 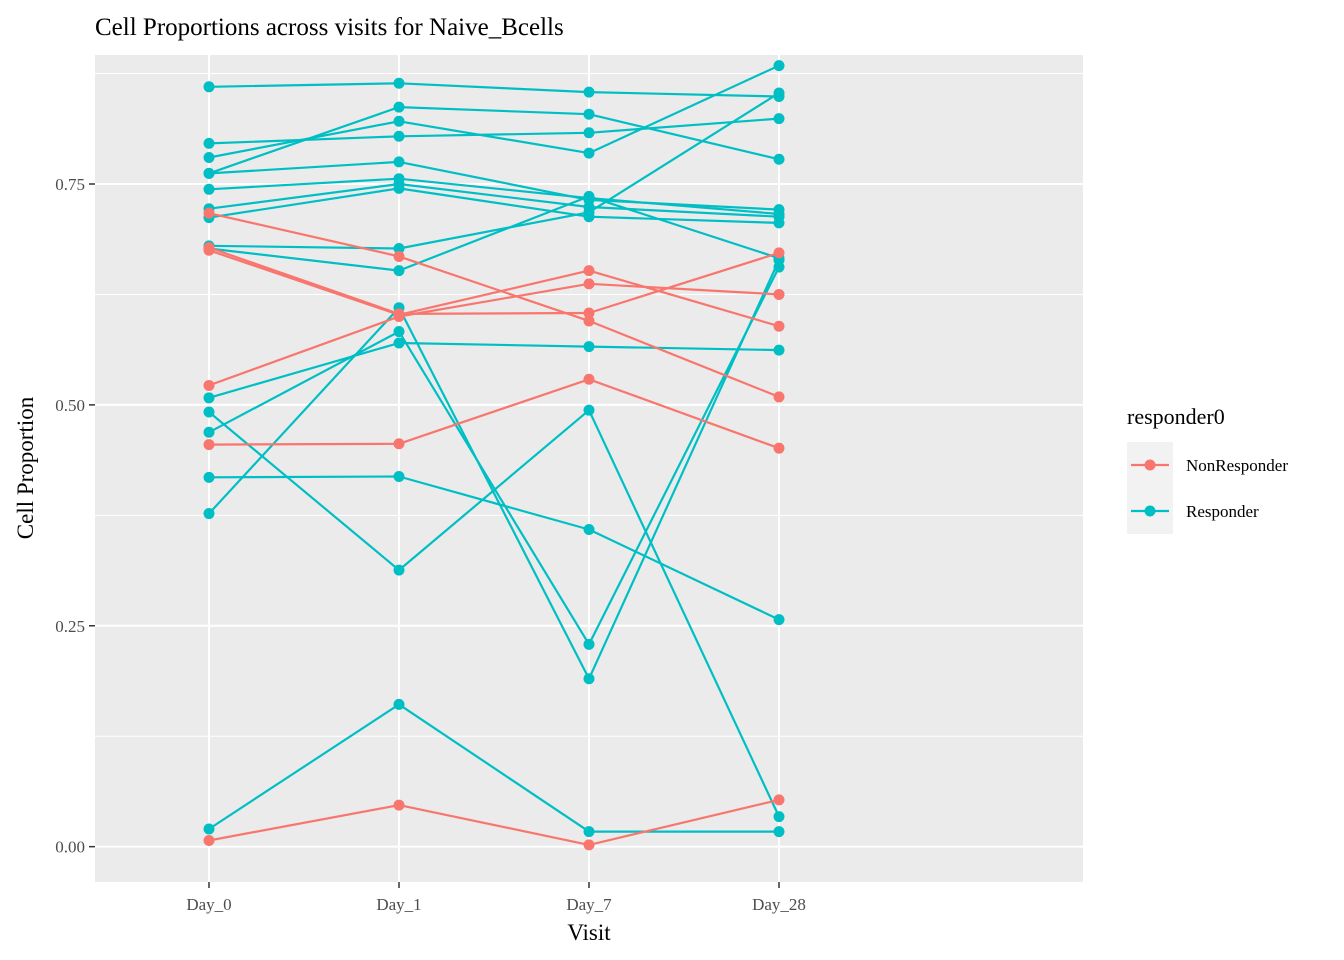 What do you see at coordinates (25, 467) in the screenshot?
I see `y-axis-title: Cell Proportion` at bounding box center [25, 467].